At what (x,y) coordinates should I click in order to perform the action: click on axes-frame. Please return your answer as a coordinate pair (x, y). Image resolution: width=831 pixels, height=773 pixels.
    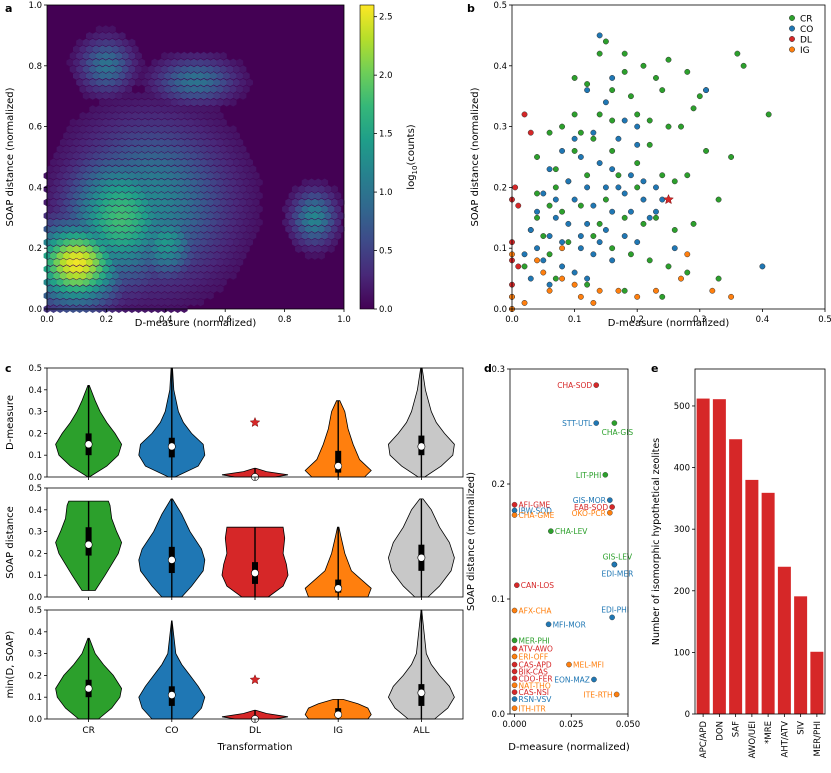
    Looking at the image, I should click on (195, 157).